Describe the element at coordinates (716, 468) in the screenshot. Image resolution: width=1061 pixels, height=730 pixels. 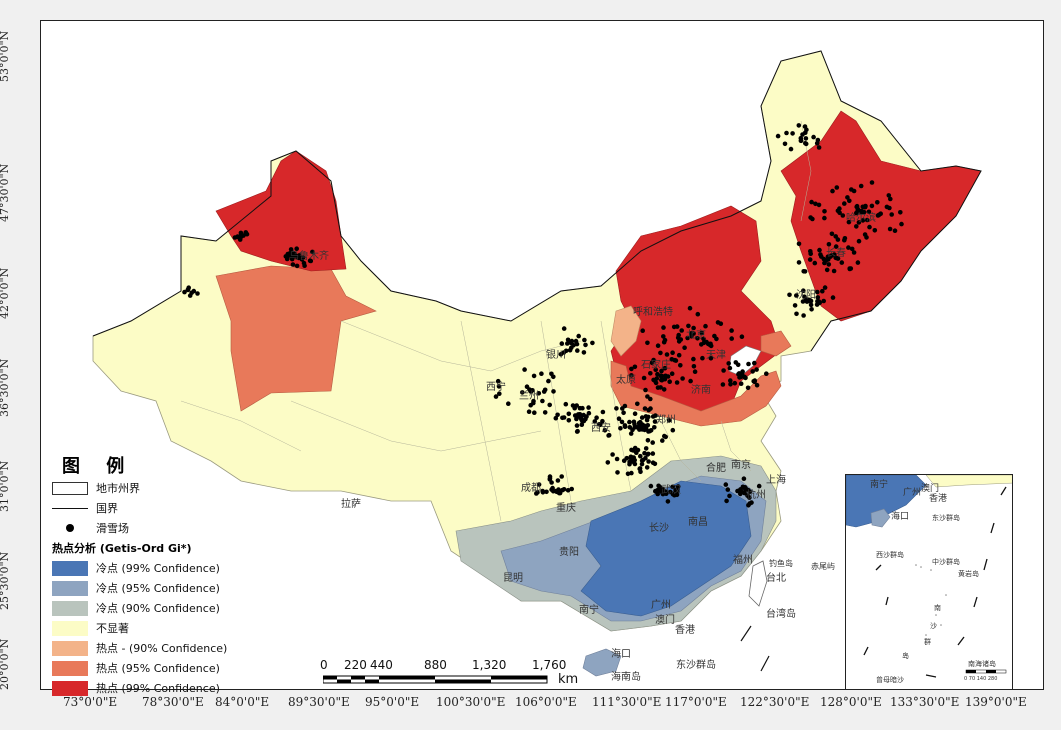
I see `city-hefei: 合肥` at that location.